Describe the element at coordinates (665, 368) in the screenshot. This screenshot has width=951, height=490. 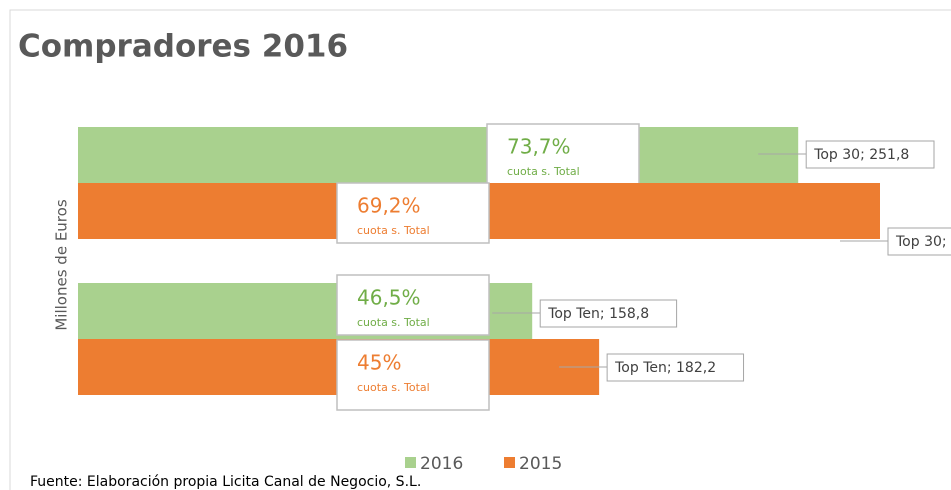
I see `value-label: Top Ten; 182,2` at that location.